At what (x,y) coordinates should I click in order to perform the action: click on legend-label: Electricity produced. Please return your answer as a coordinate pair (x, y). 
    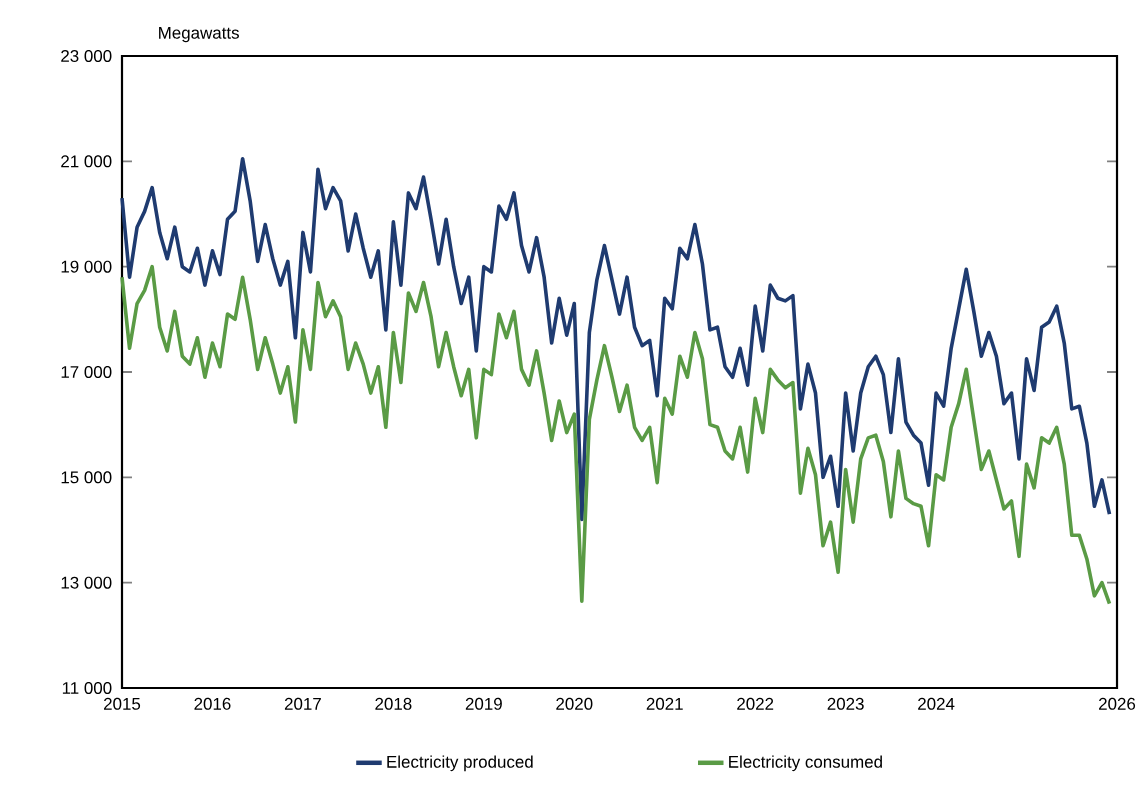
    Looking at the image, I should click on (460, 763).